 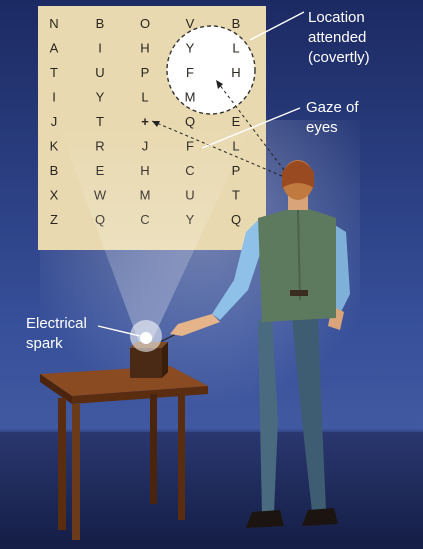 I want to click on gaze-label: Gaze of eyes, so click(x=334, y=117).